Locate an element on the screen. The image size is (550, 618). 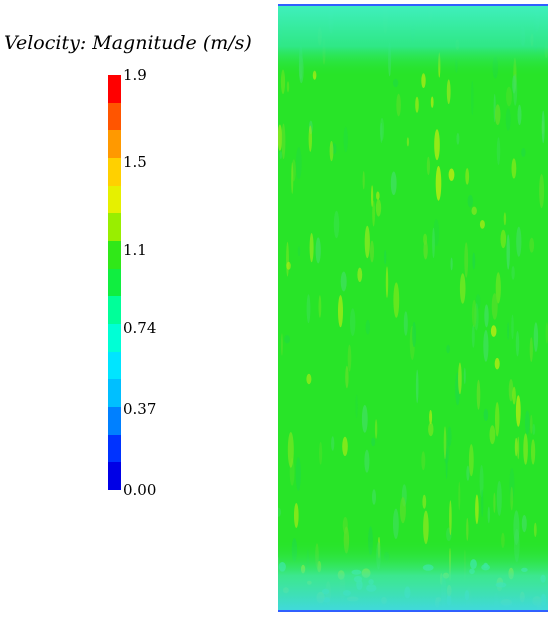
color-bar-tick-label: 0.74 is located at coordinates (140, 328).